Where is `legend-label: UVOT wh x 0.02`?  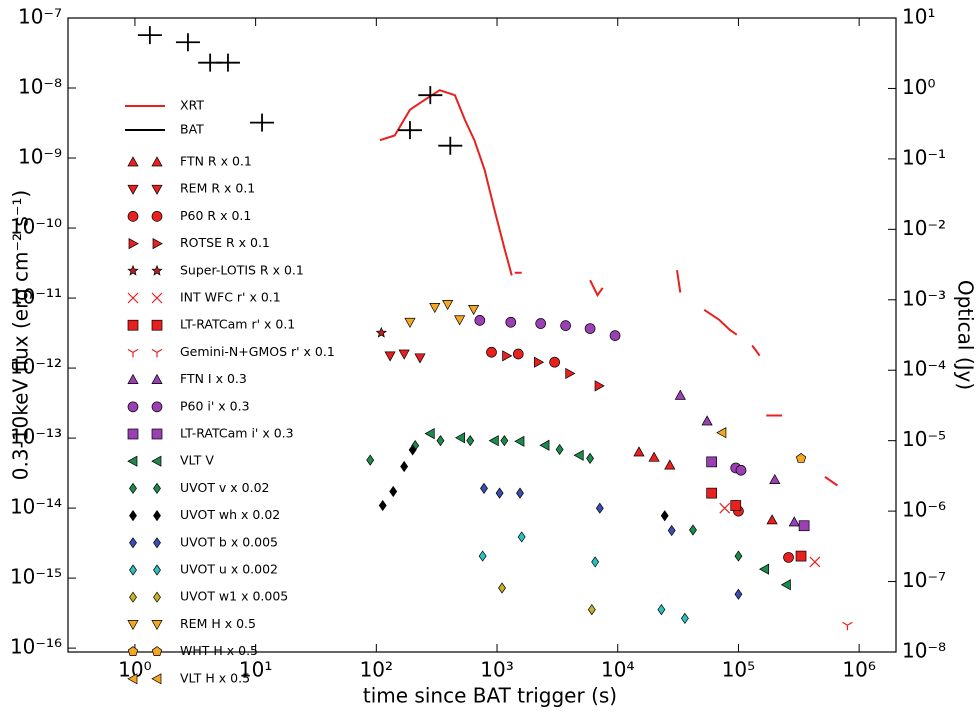
legend-label: UVOT wh x 0.02 is located at coordinates (230, 514).